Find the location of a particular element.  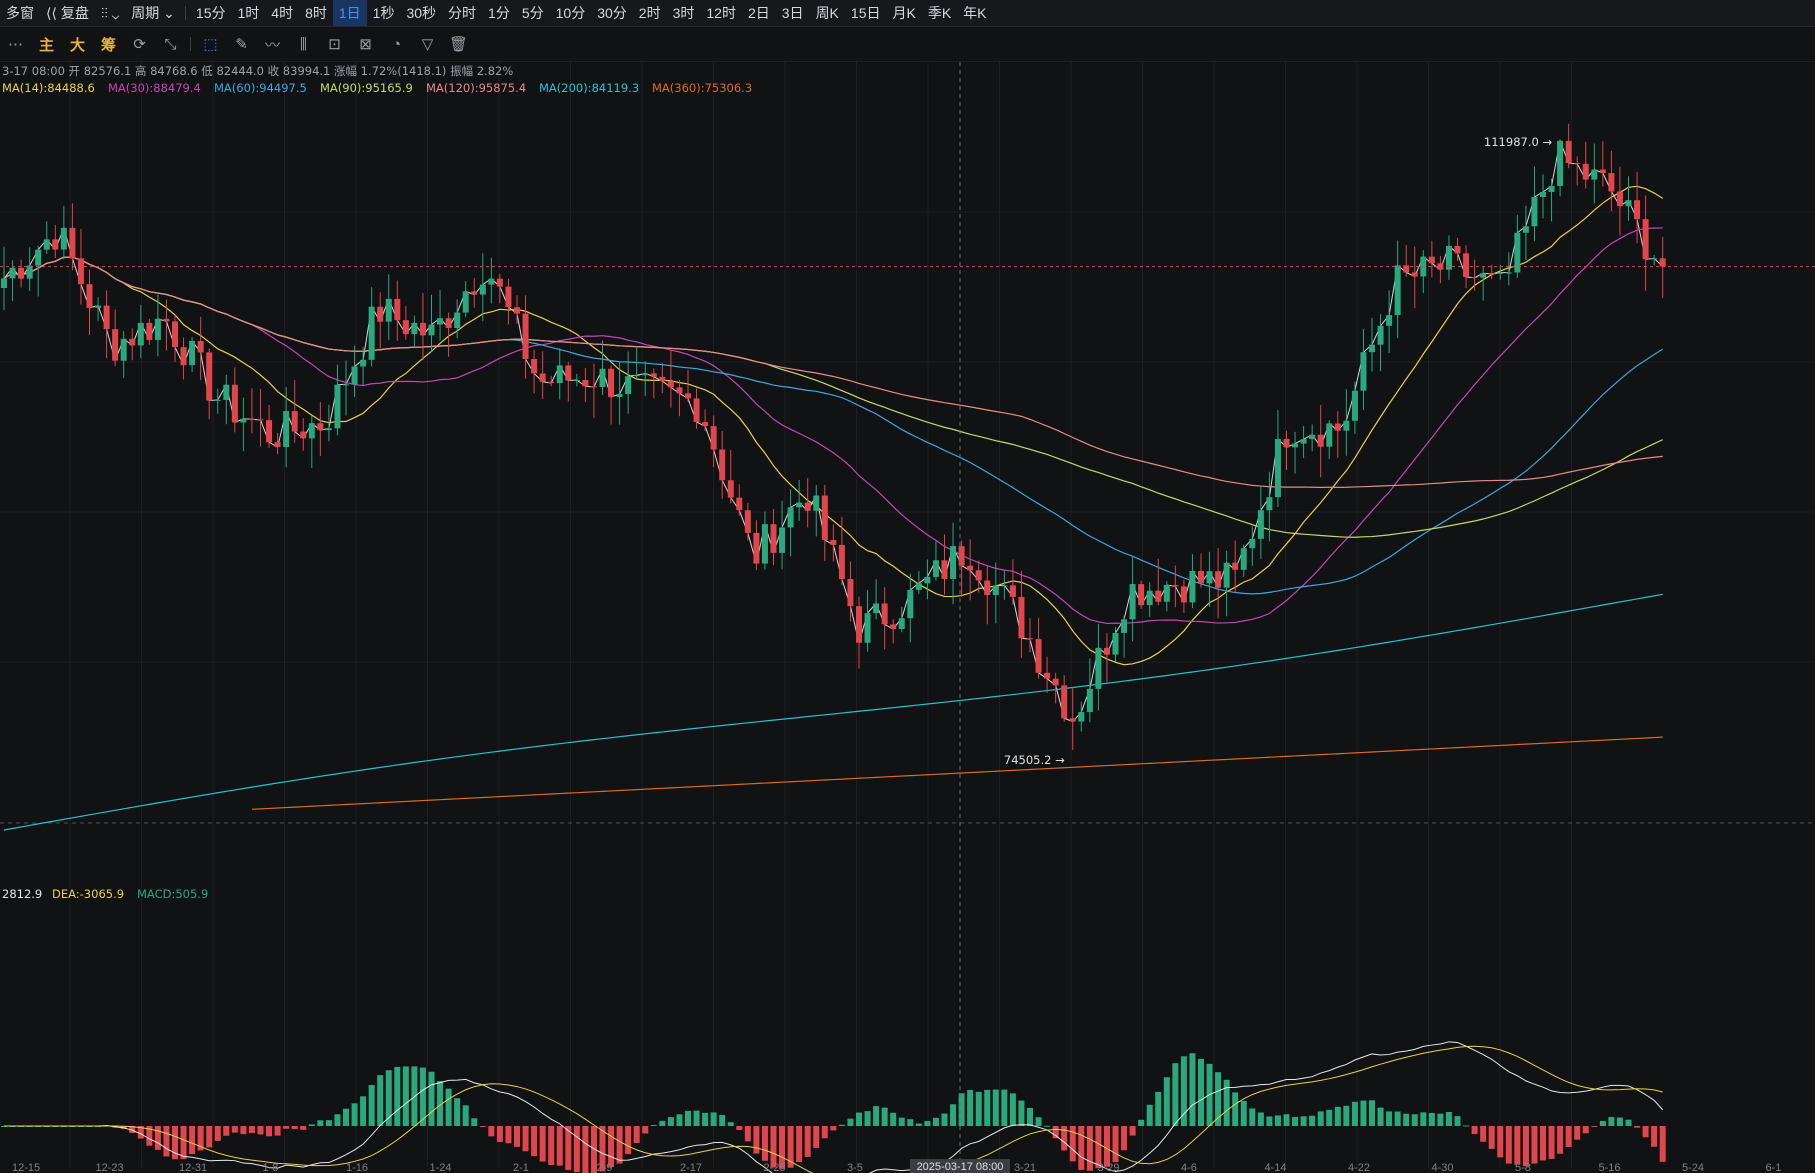

timeframe-19: 2日 is located at coordinates (758, 13).